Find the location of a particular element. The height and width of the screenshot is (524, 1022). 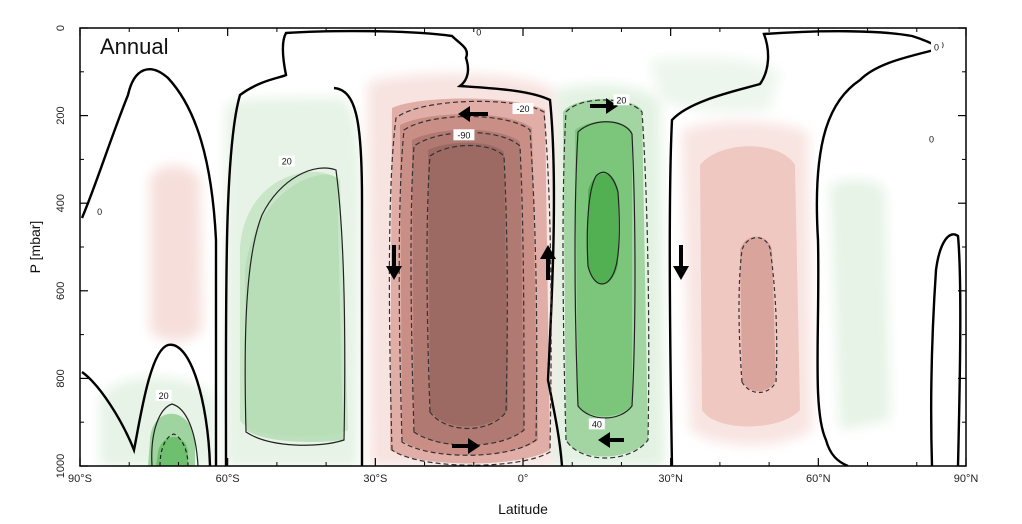

contour-label: -90 is located at coordinates (463, 135).